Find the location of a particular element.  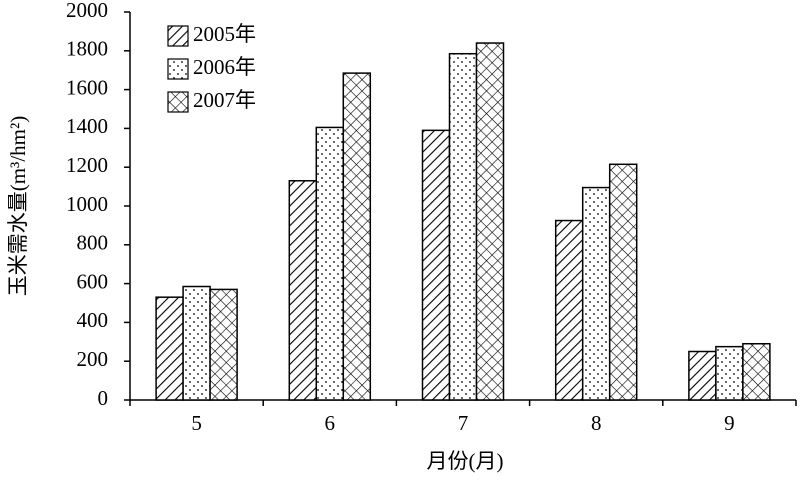

x-axis-title: 月份(月) is located at coordinates (465, 461).